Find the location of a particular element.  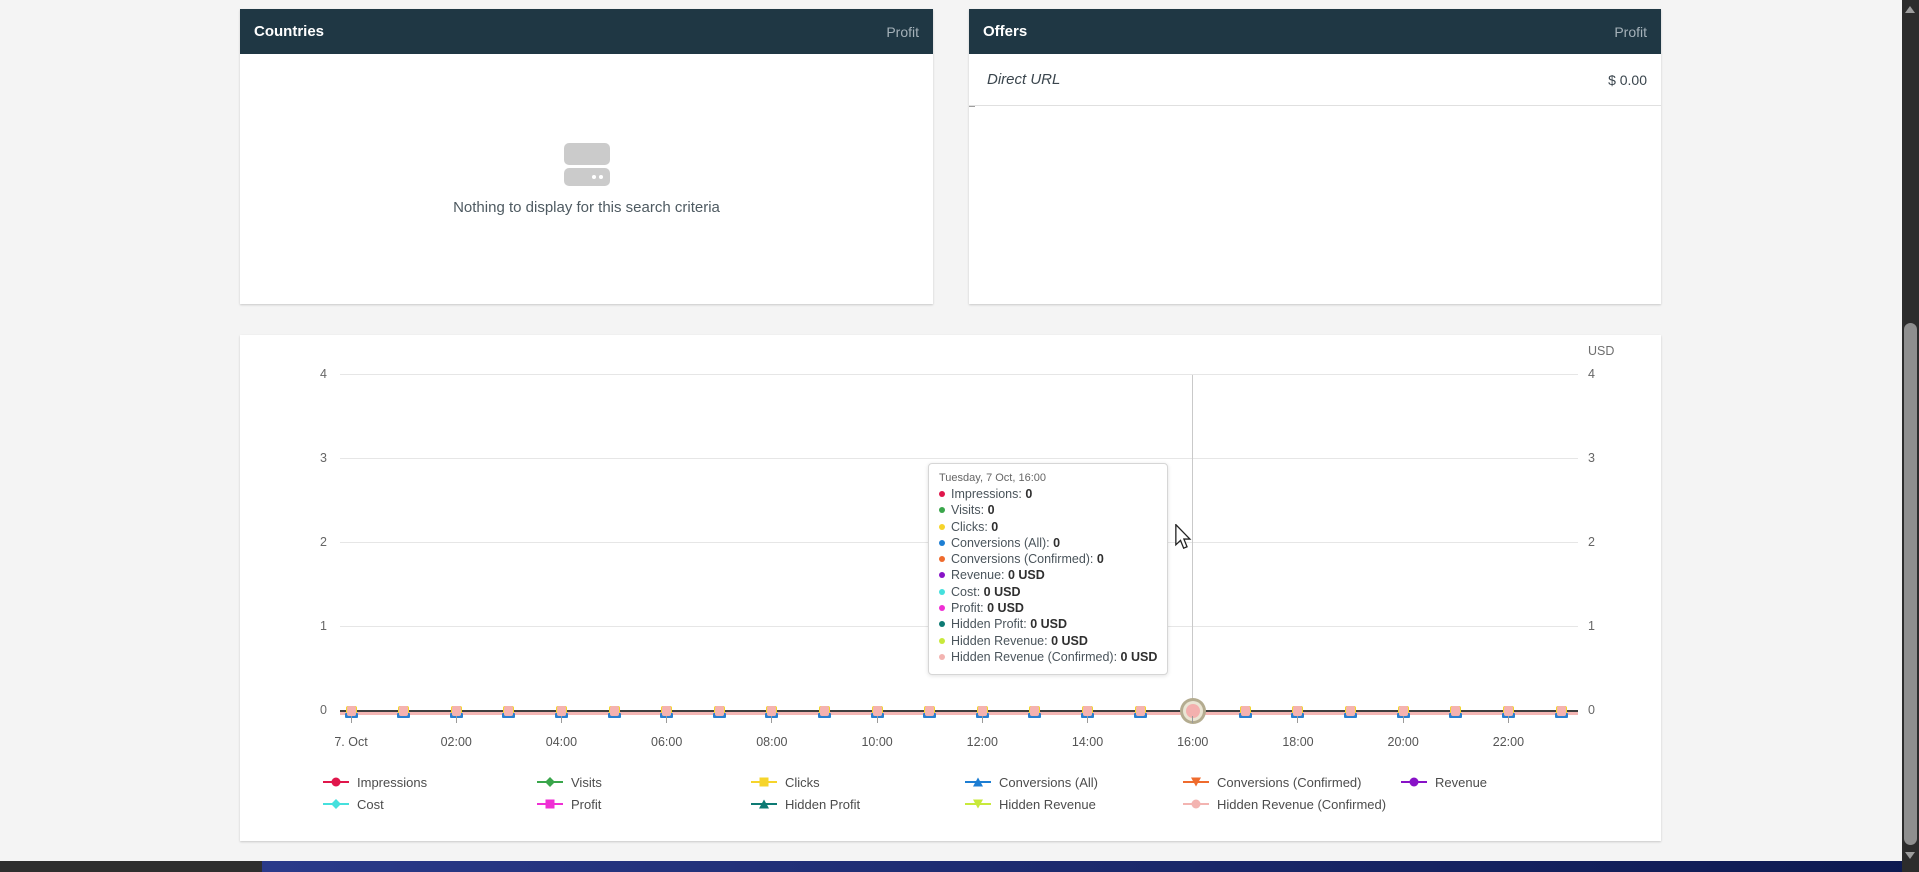

x-axis-label: 02:00 is located at coordinates (456, 742).